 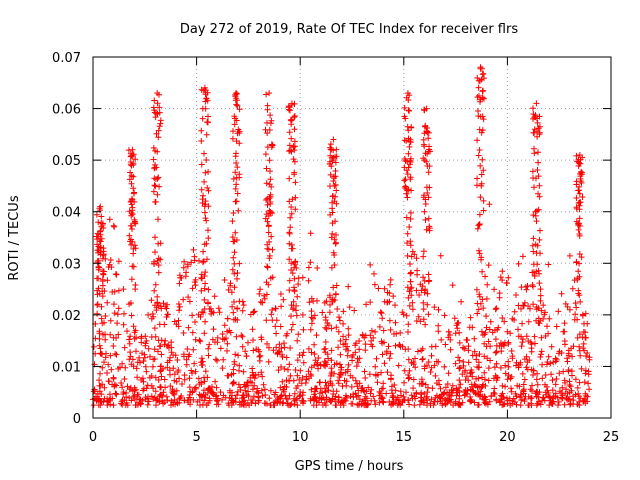 What do you see at coordinates (14, 237) in the screenshot?
I see `y-axis-label: ROTI / TECUs` at bounding box center [14, 237].